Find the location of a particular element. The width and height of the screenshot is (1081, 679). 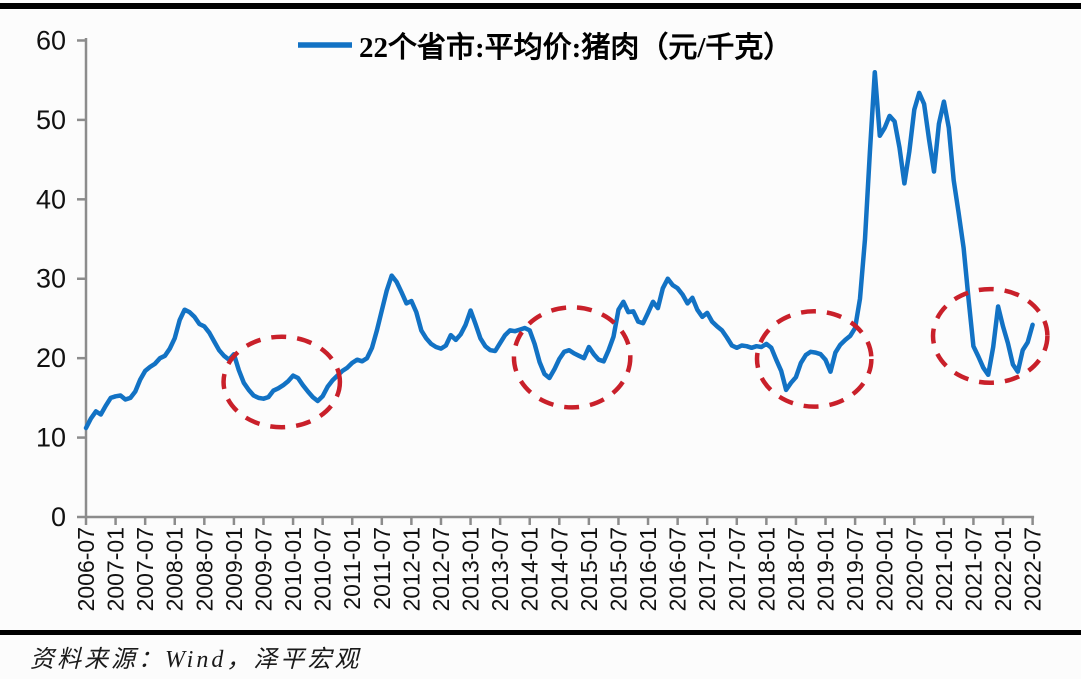

x-tick-label: 2016-07 is located at coordinates (678, 569).